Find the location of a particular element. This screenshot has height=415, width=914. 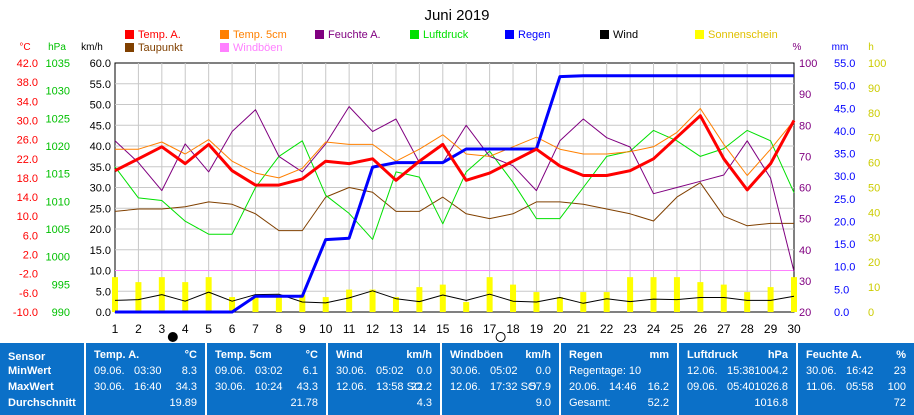

temp-tick-label: 10.0 is located at coordinates (27, 217).